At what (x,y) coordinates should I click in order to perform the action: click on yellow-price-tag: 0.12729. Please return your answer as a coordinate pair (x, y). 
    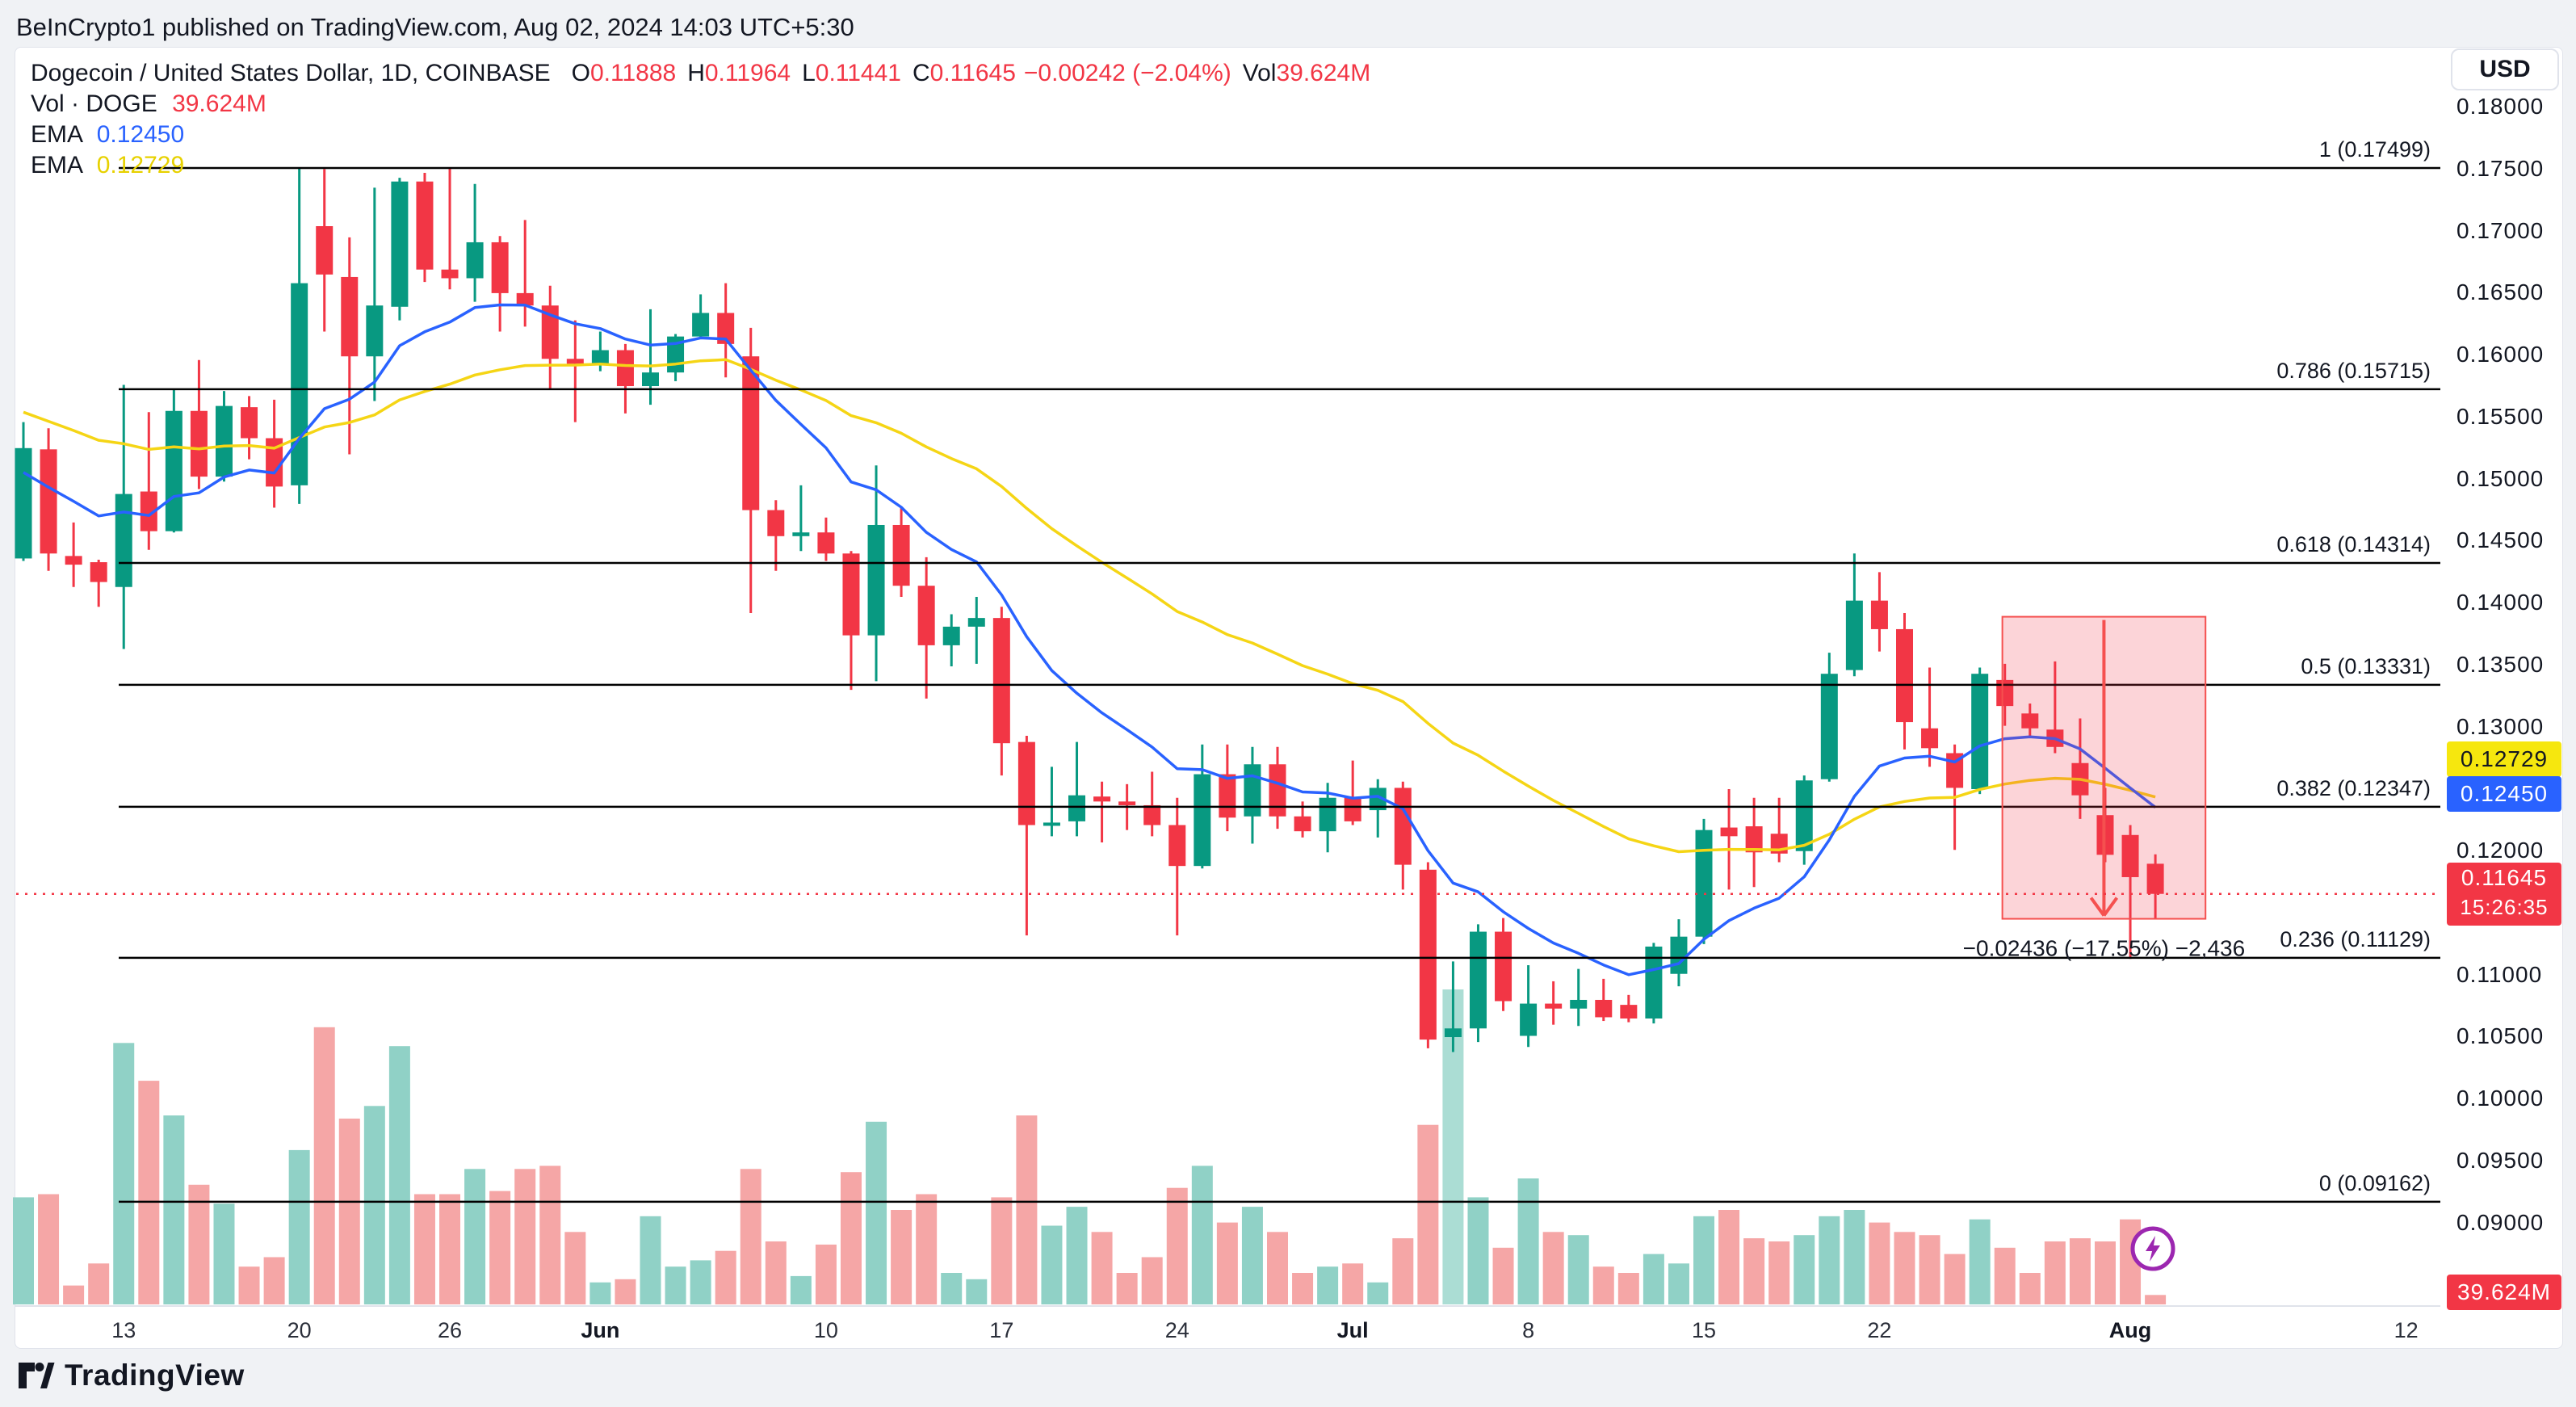
    Looking at the image, I should click on (2504, 759).